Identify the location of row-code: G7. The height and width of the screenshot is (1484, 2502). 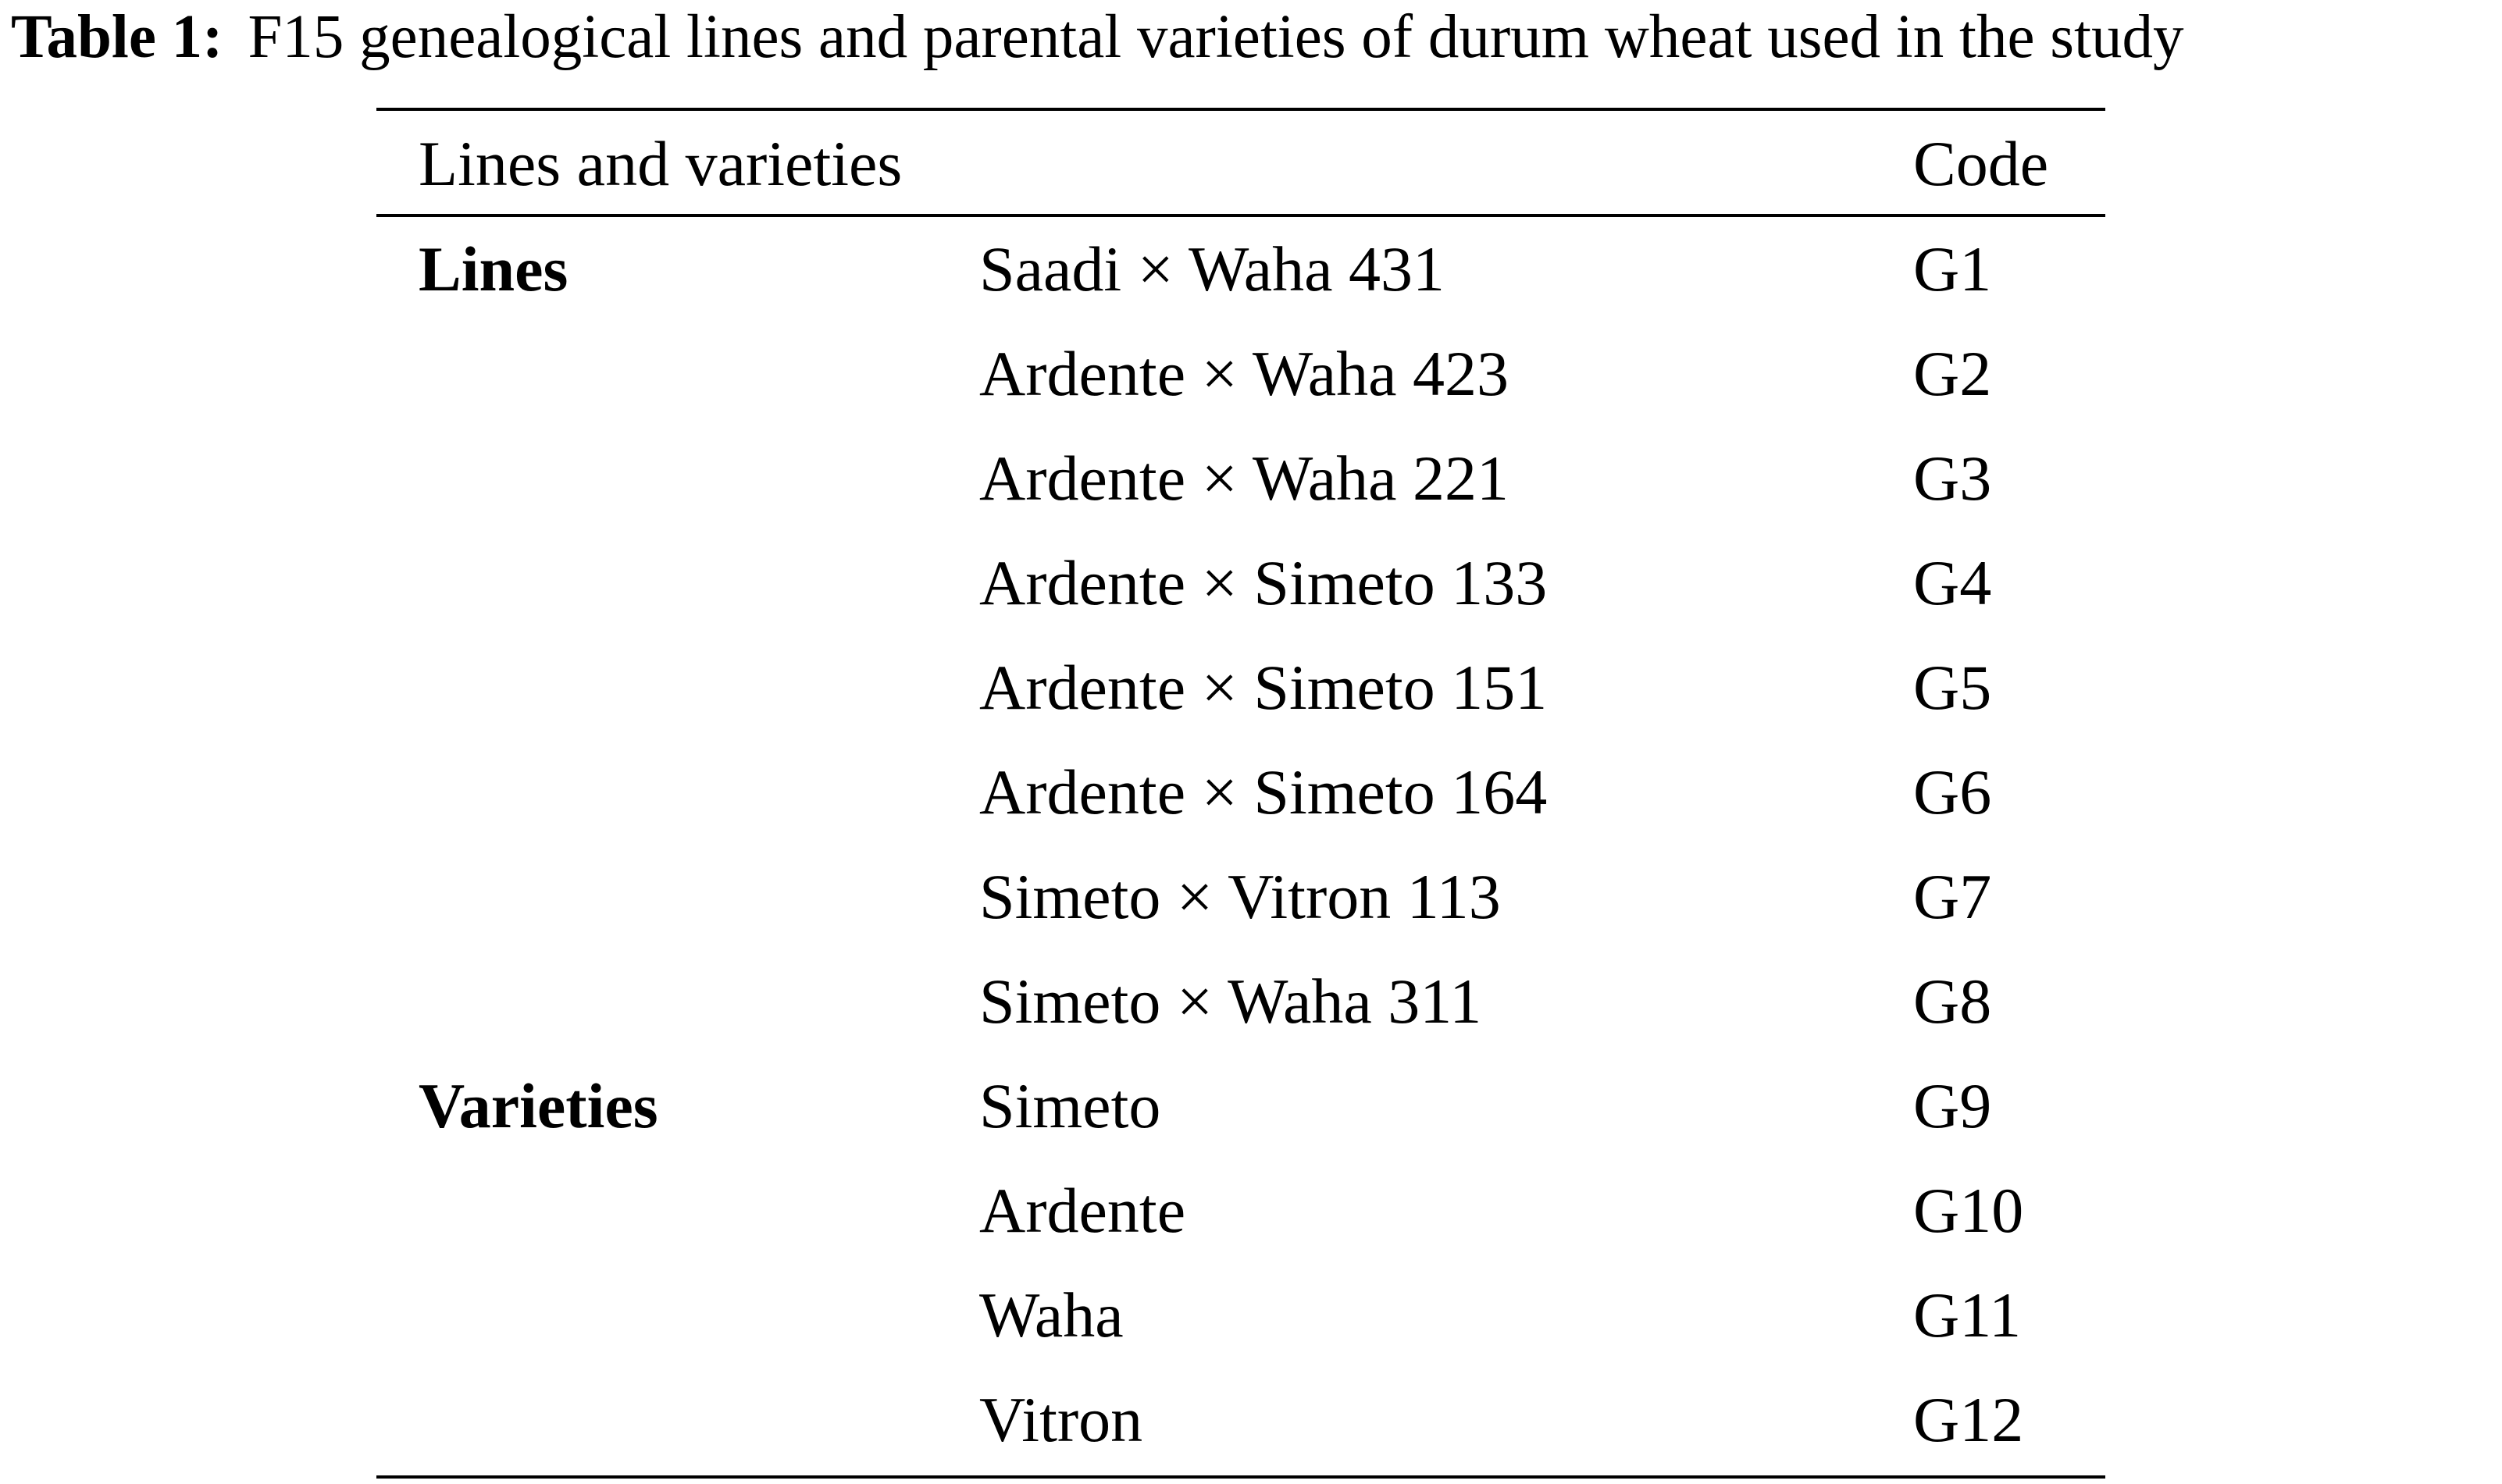
(1952, 896).